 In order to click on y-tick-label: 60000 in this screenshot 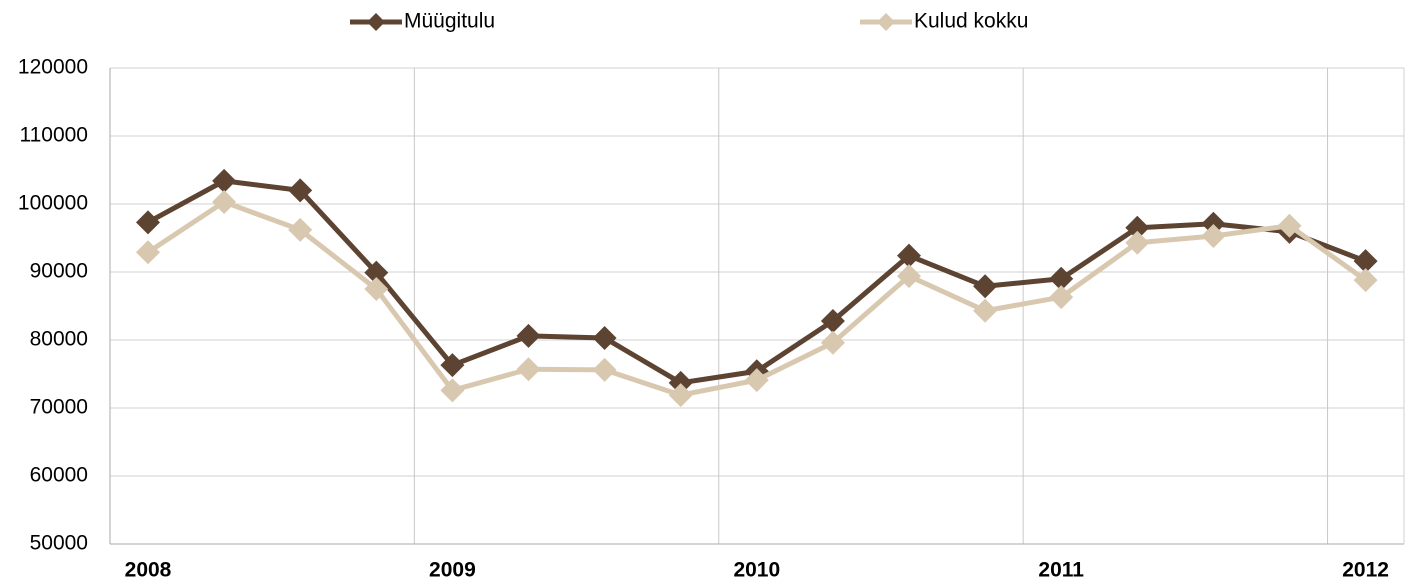, I will do `click(59, 475)`.